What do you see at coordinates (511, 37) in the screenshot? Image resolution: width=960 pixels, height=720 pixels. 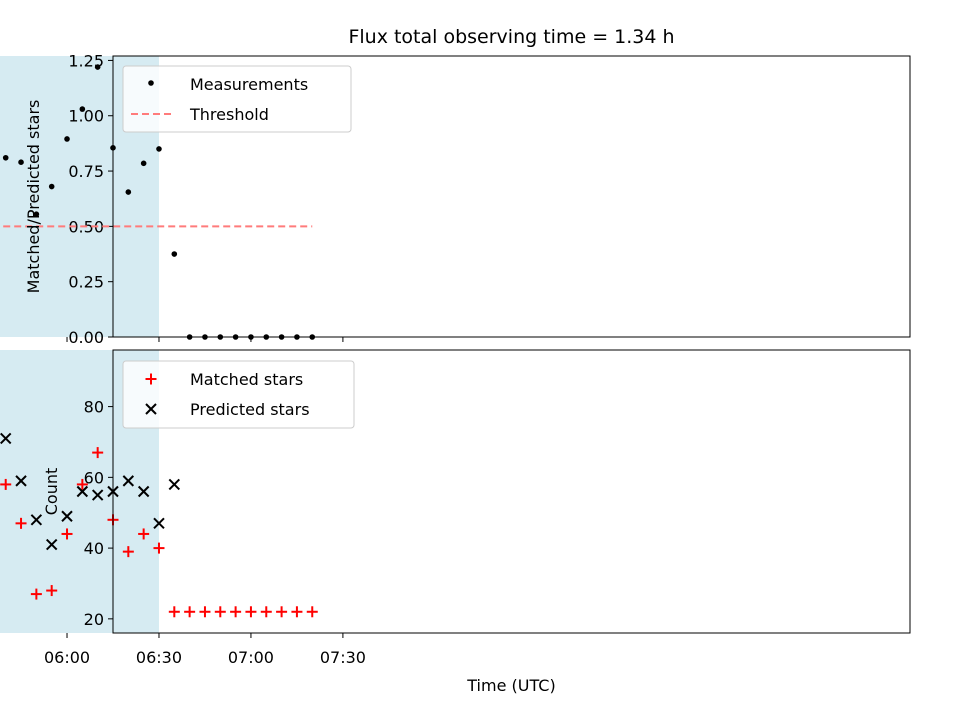 I see `chart-title: Flux total observing time = 1.34 h` at bounding box center [511, 37].